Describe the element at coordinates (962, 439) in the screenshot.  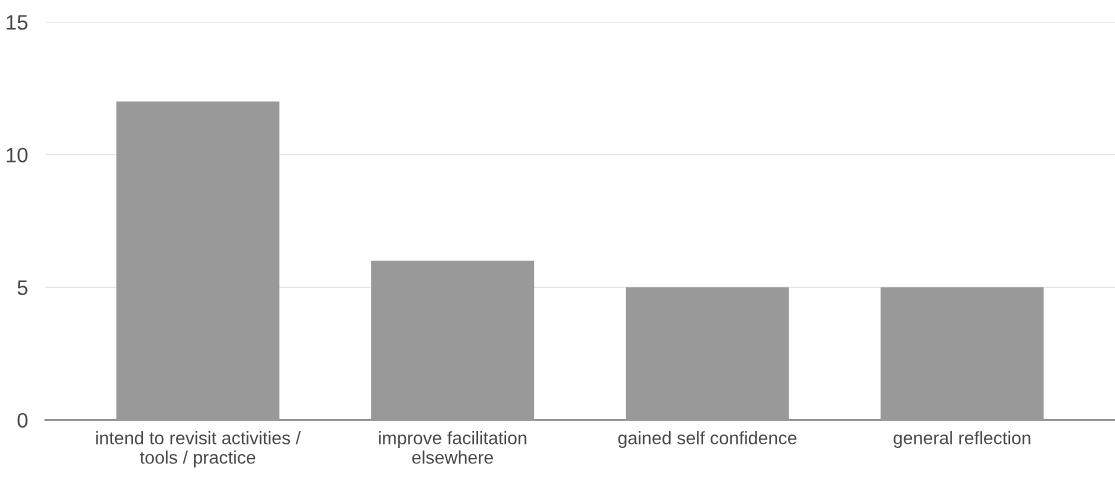
I see `x-tick-label: general reflection` at that location.